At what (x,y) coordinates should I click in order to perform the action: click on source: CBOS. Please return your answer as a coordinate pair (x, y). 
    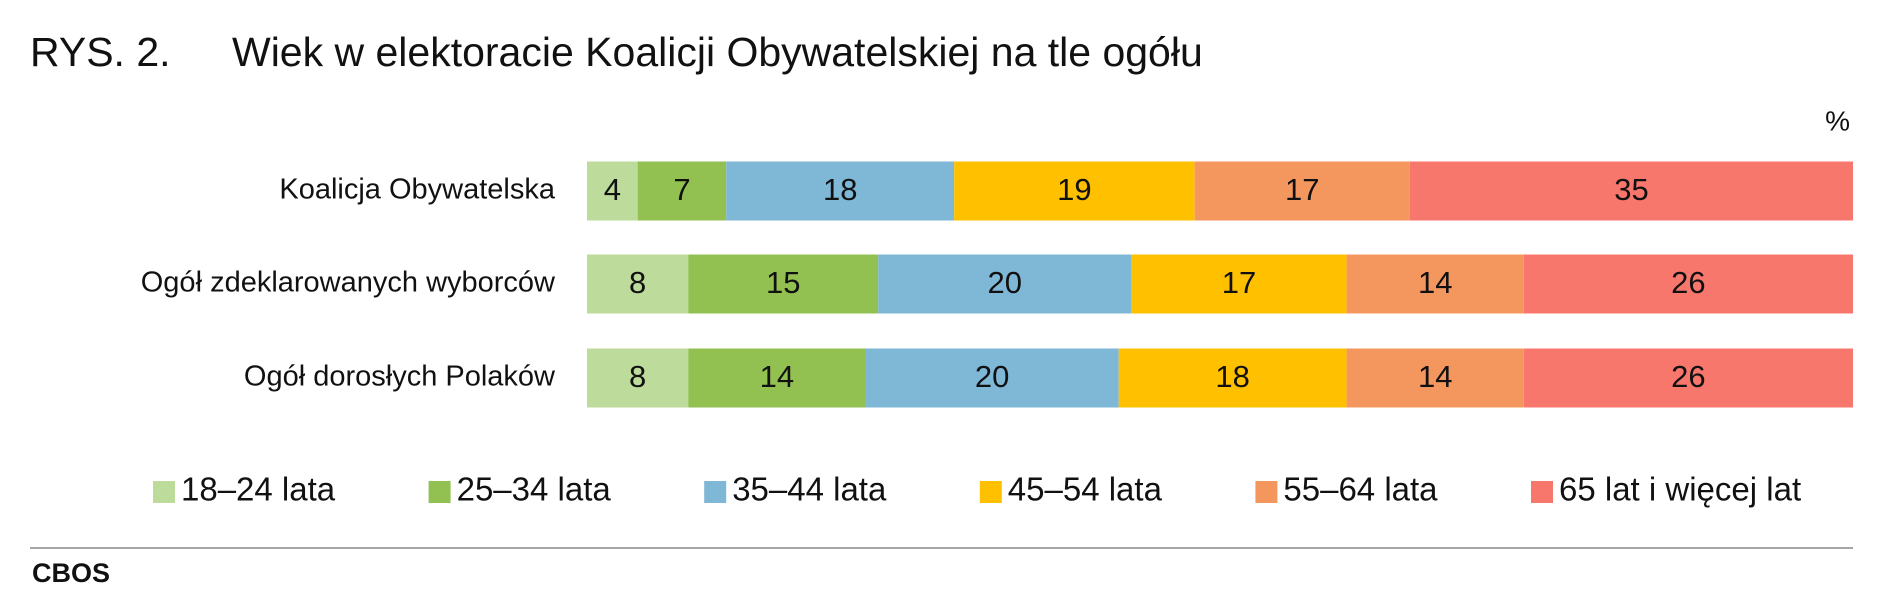
    Looking at the image, I should click on (71, 573).